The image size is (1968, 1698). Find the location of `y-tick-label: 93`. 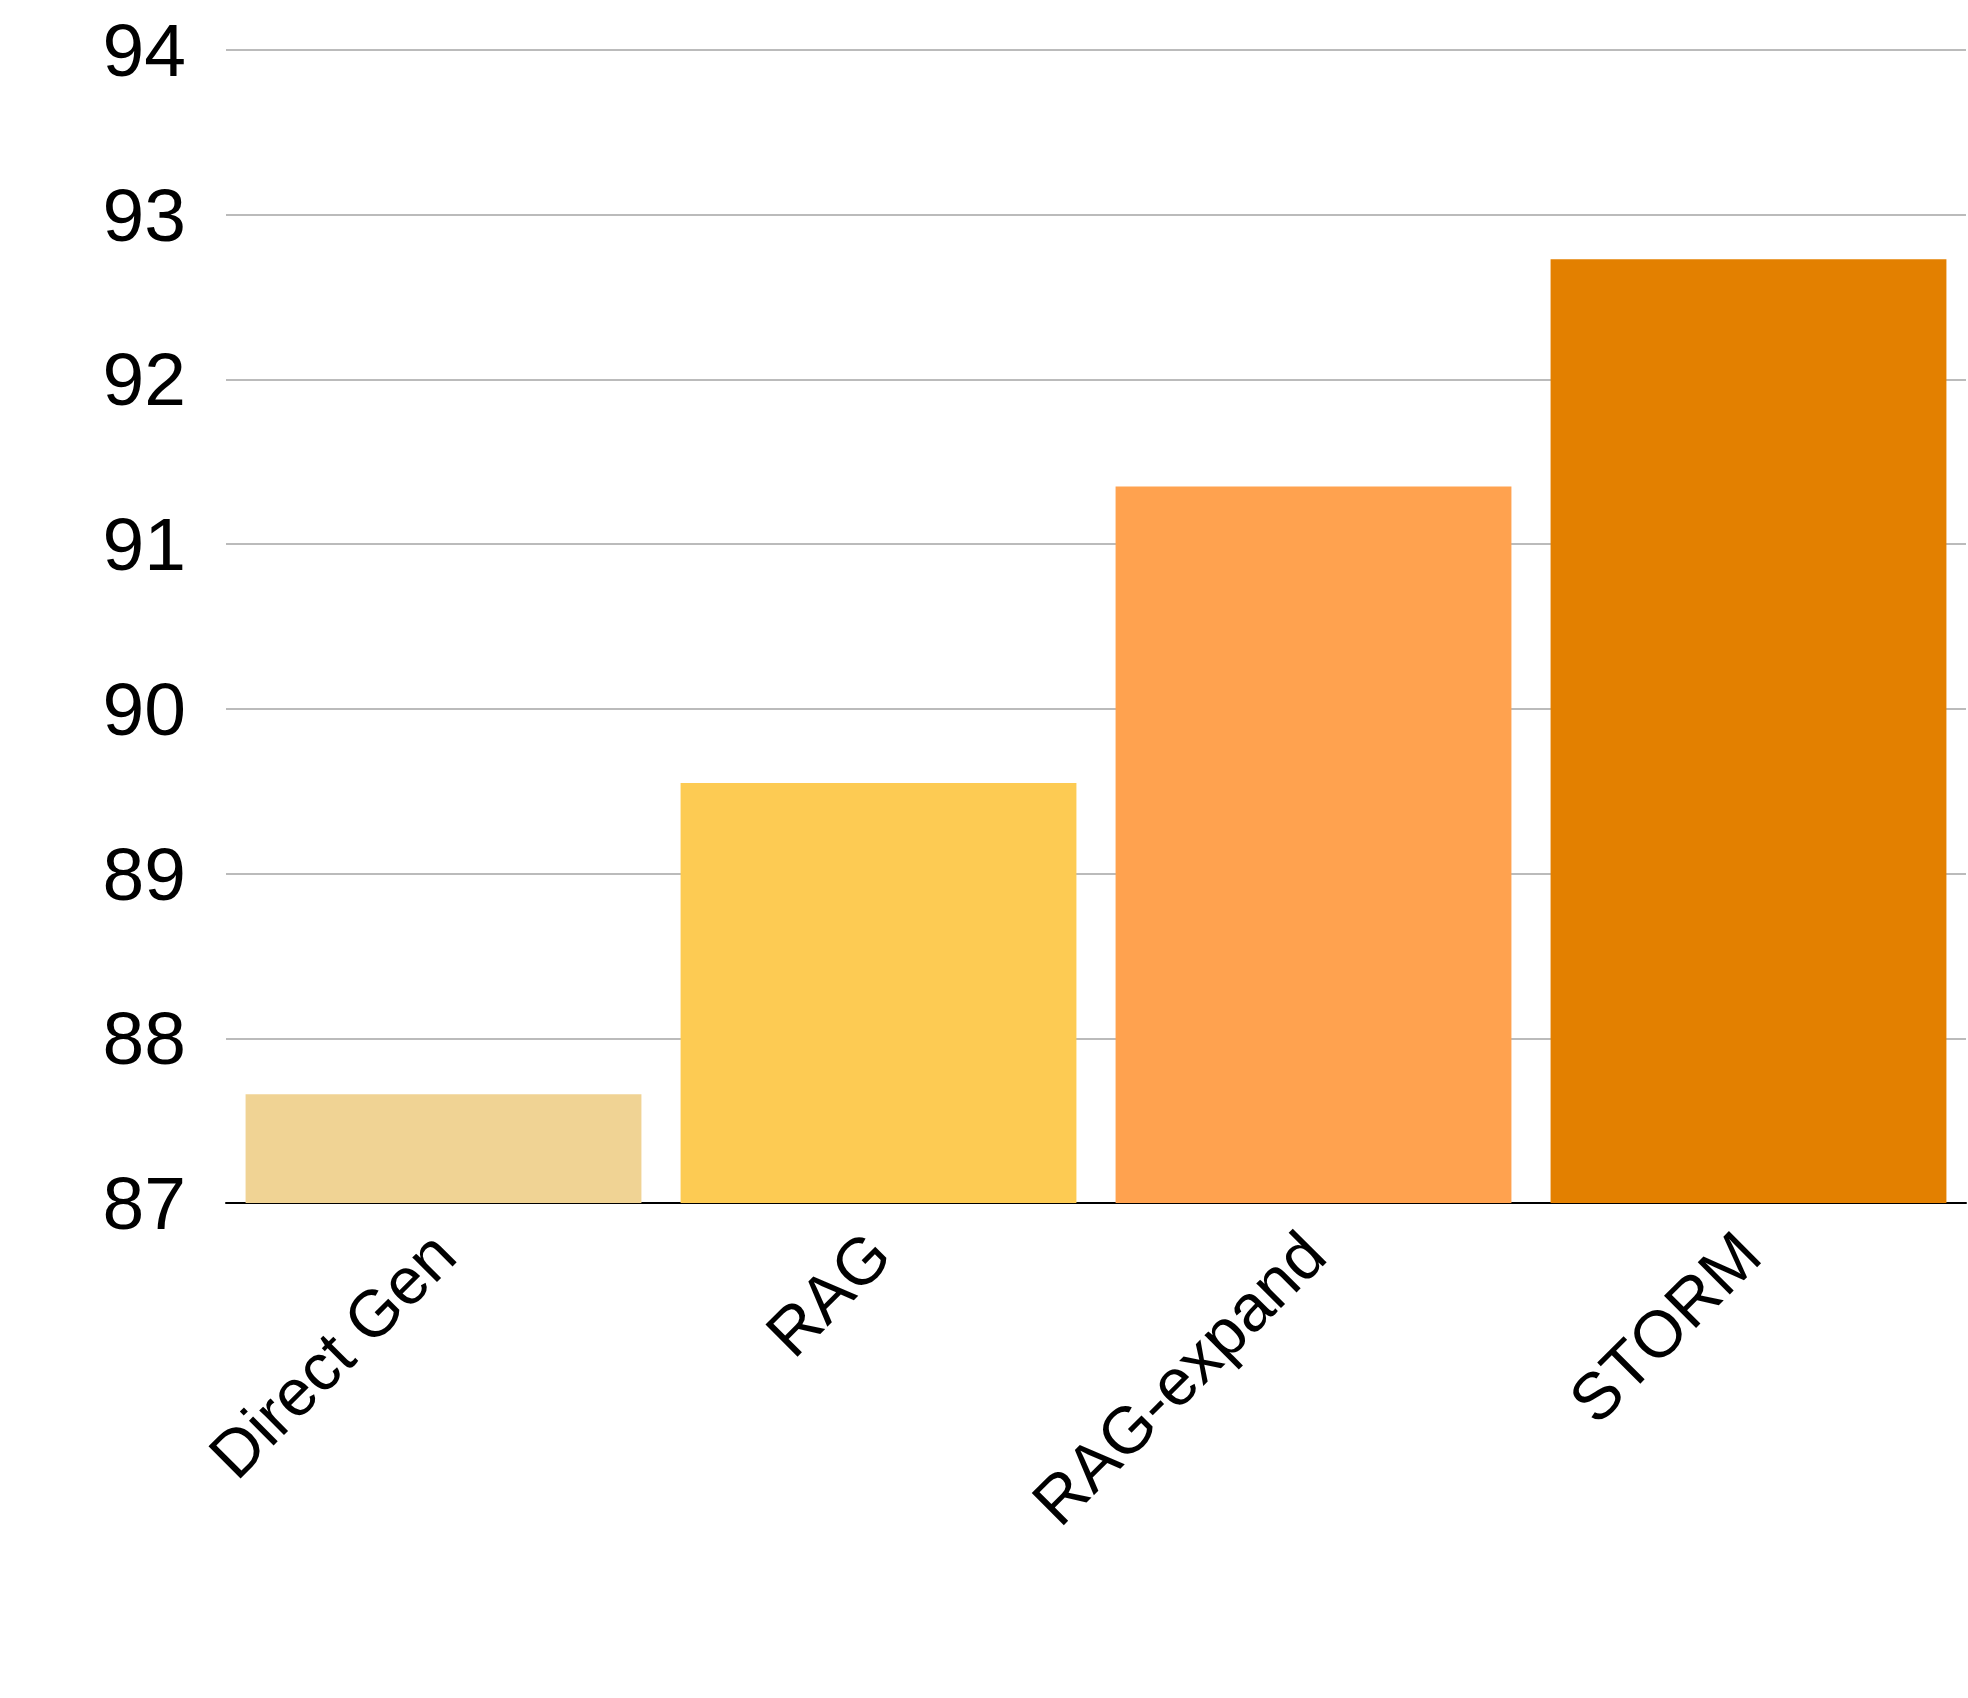

y-tick-label: 93 is located at coordinates (144, 214).